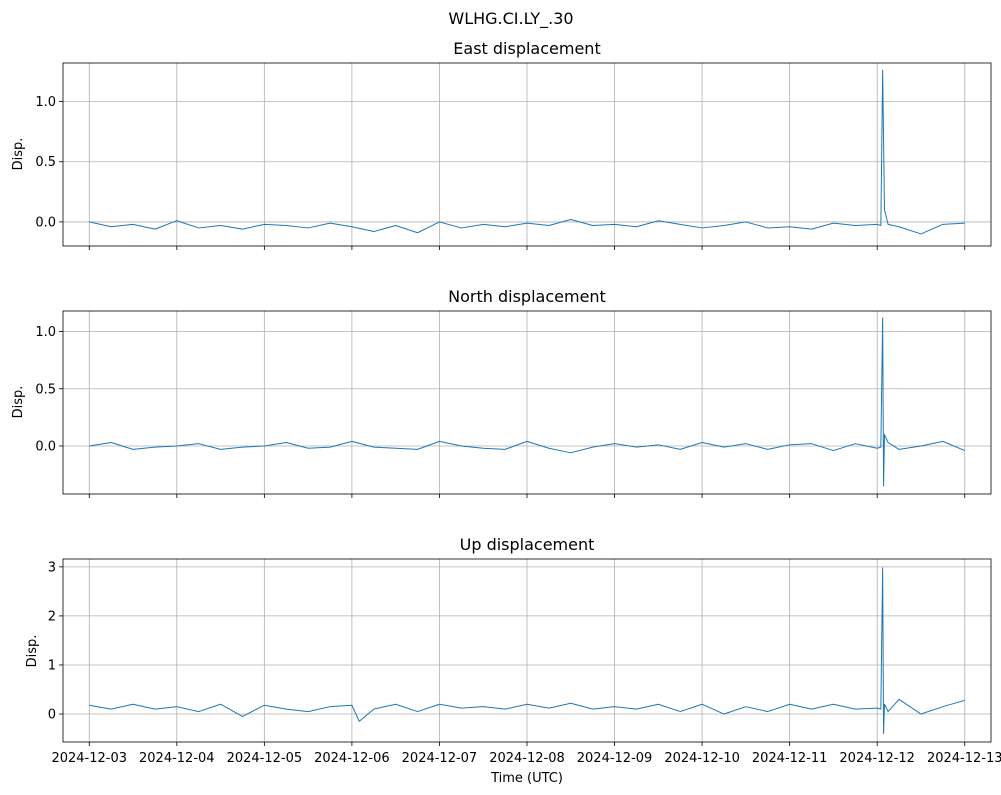  What do you see at coordinates (18, 154) in the screenshot?
I see `east-y-axis-label: Disp.` at bounding box center [18, 154].